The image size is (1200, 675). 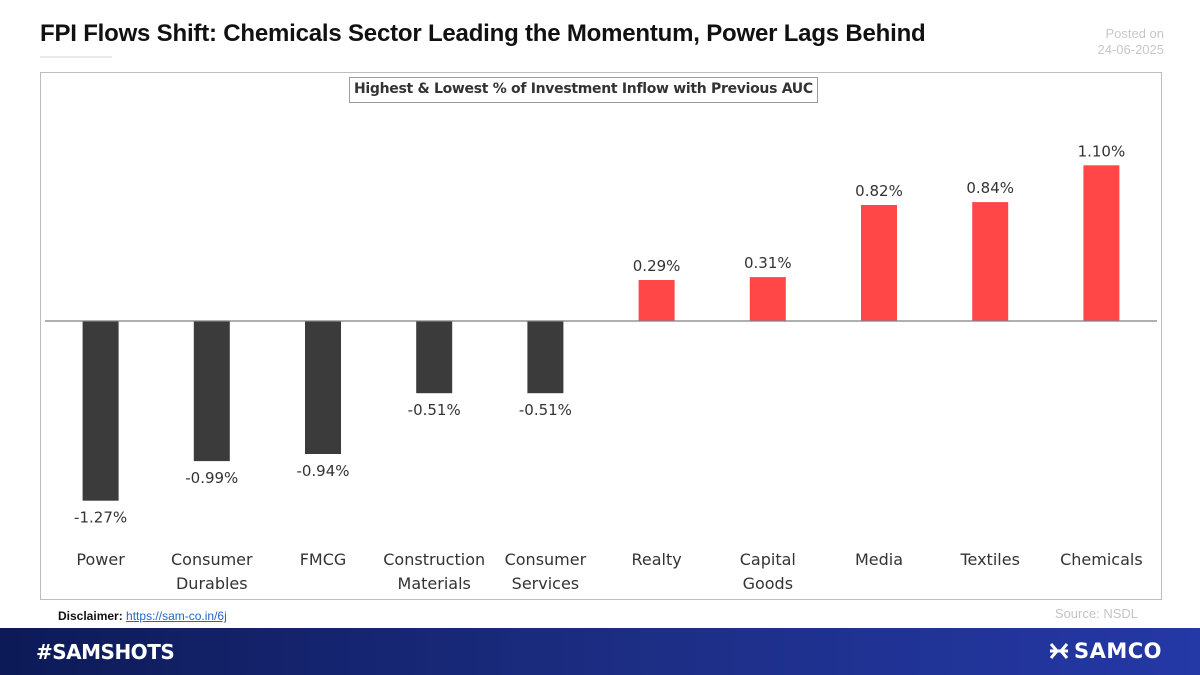 What do you see at coordinates (656, 559) in the screenshot?
I see `tick-label-5: Realty` at bounding box center [656, 559].